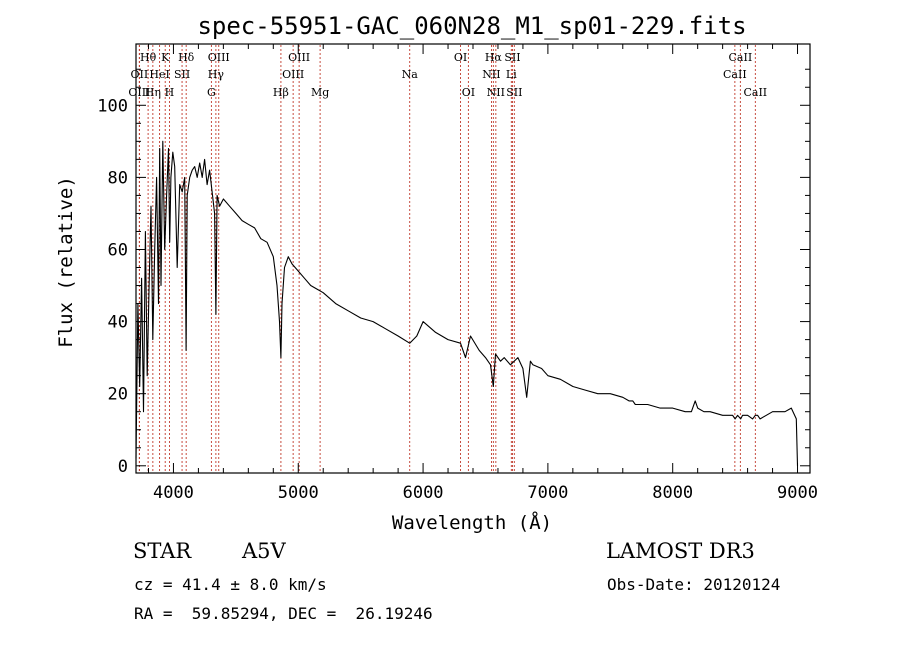  Describe the element at coordinates (216, 74) in the screenshot. I see `spectral-line-label: Hγ` at that location.